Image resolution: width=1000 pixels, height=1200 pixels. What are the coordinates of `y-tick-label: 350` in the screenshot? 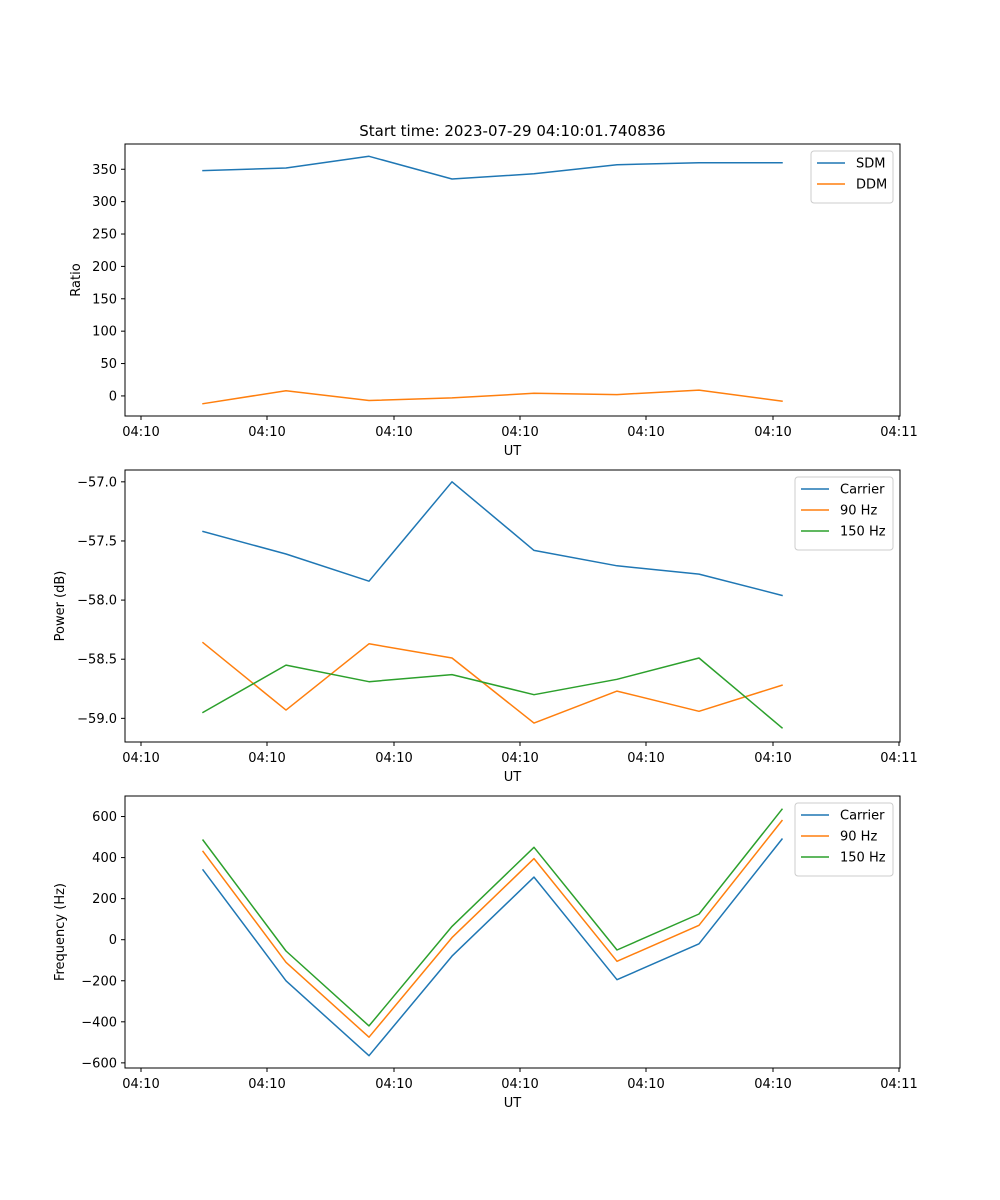 It's located at (104, 170).